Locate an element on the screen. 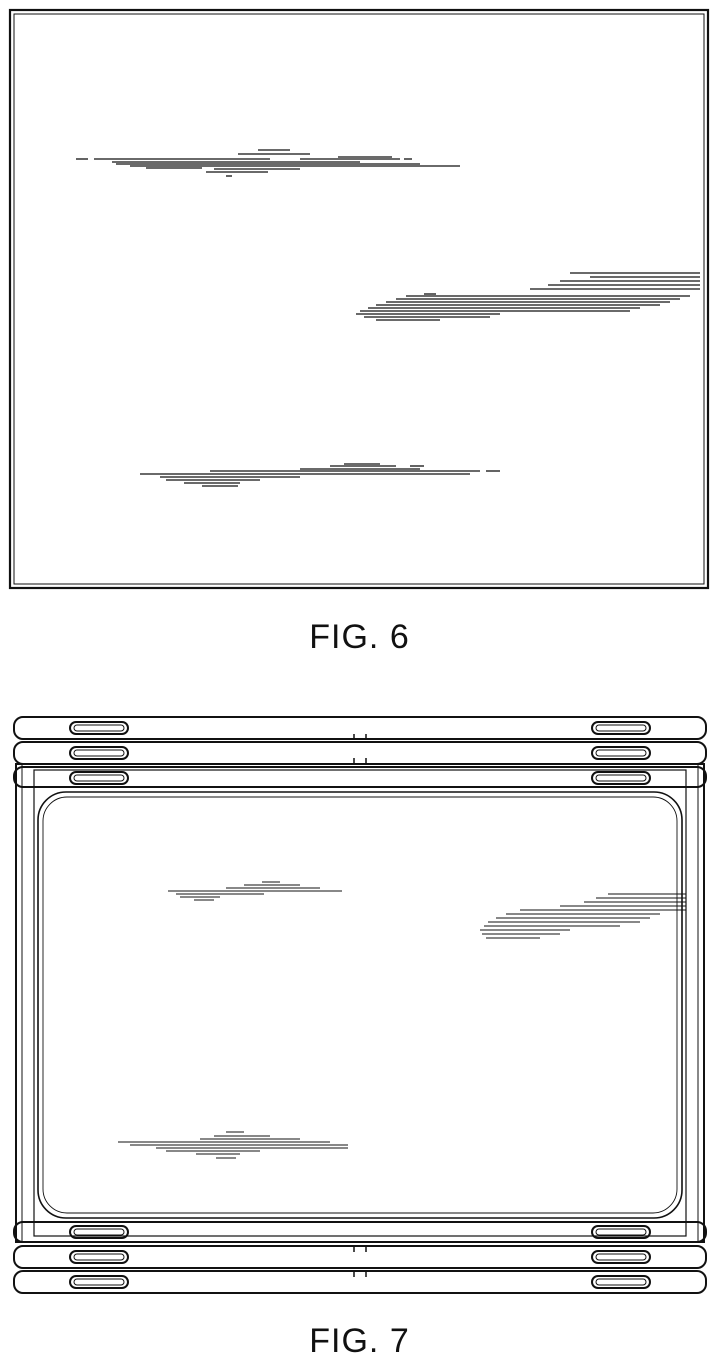  fig7-reflection-lower is located at coordinates (233, 1145).